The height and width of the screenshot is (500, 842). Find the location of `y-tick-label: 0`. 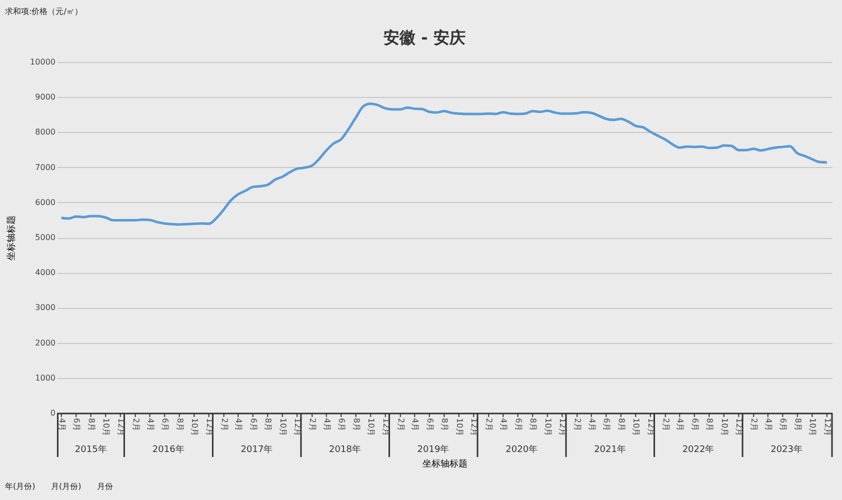

y-tick-label: 0 is located at coordinates (53, 413).